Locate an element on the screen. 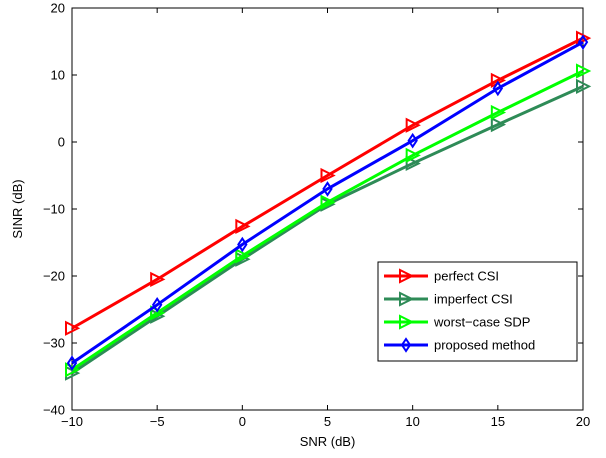  y-axis-label: SINR (dB) is located at coordinates (17, 208).